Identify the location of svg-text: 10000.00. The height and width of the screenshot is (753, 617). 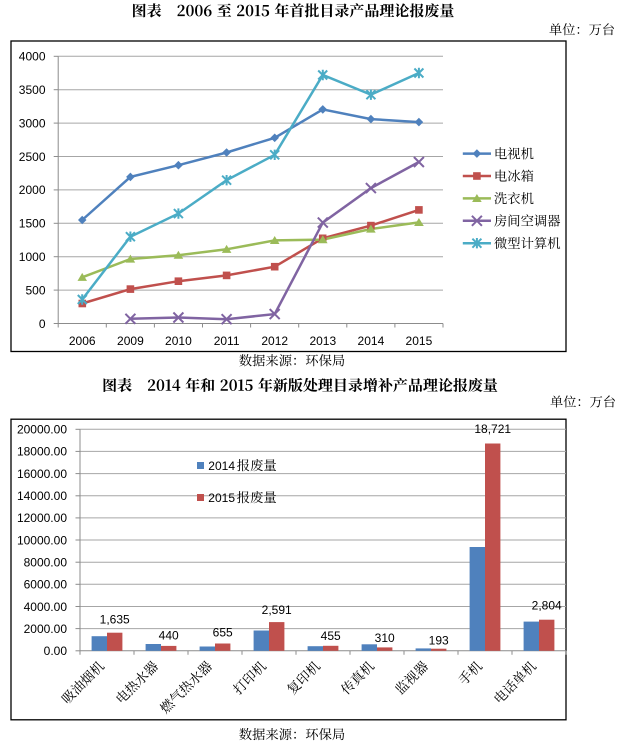
(42, 540).